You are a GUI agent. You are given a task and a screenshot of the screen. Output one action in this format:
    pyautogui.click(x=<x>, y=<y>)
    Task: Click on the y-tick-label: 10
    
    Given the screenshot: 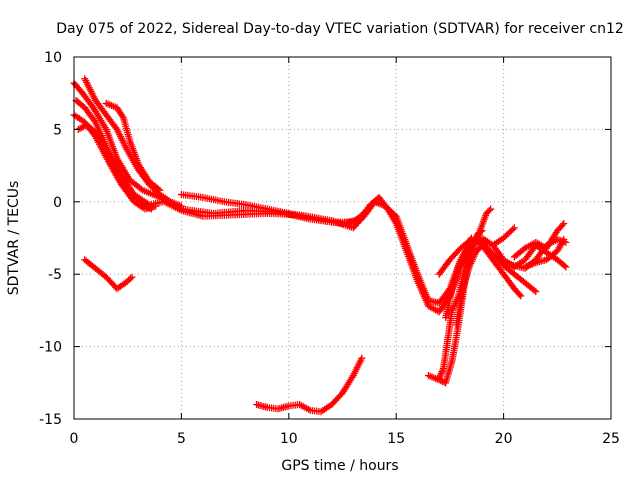 What is the action you would take?
    pyautogui.click(x=53, y=58)
    